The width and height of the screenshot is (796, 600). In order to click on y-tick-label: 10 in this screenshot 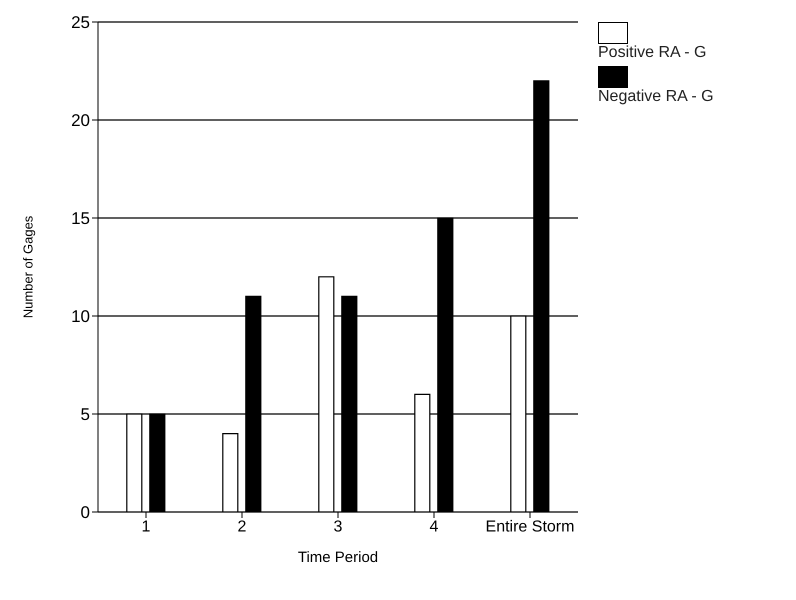, I will do `click(80, 316)`.